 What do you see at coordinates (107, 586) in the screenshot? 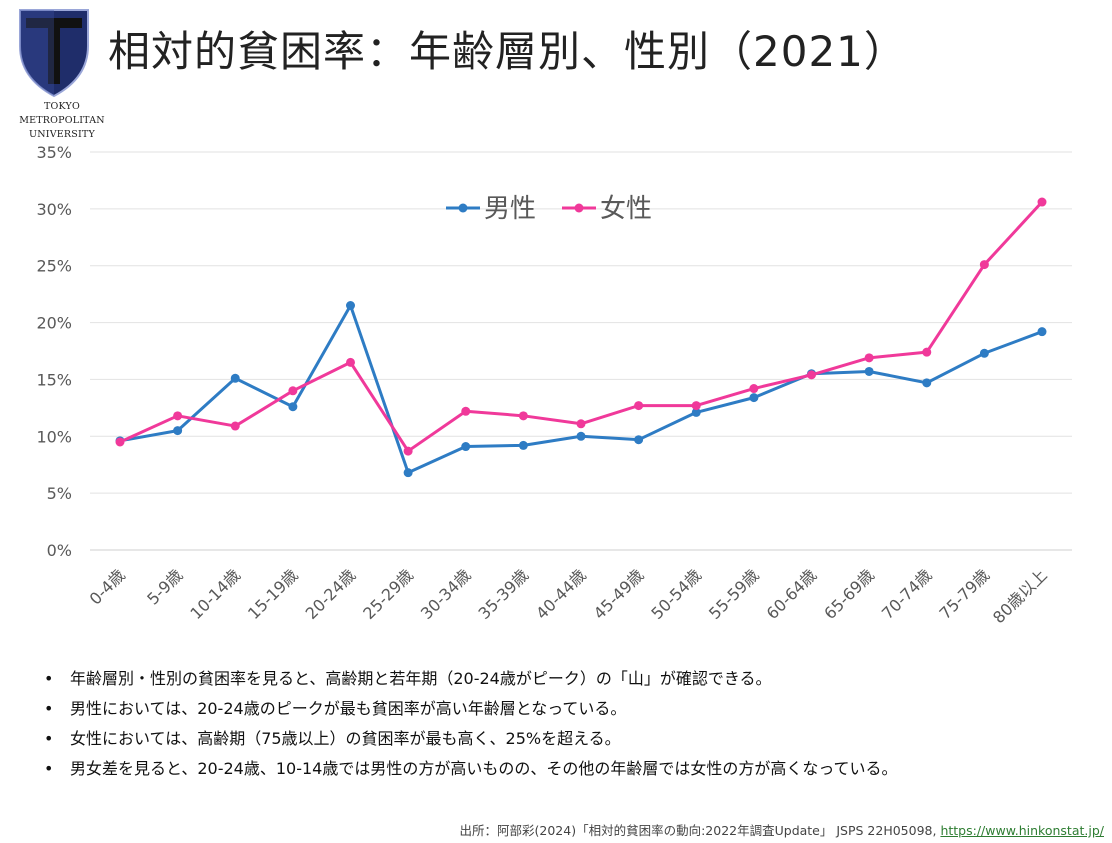
I see `x-tick-label: 0-4歳` at bounding box center [107, 586].